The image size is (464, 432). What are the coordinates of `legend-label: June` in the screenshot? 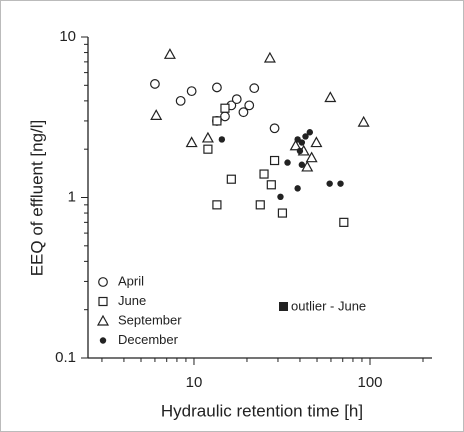 It's located at (132, 300).